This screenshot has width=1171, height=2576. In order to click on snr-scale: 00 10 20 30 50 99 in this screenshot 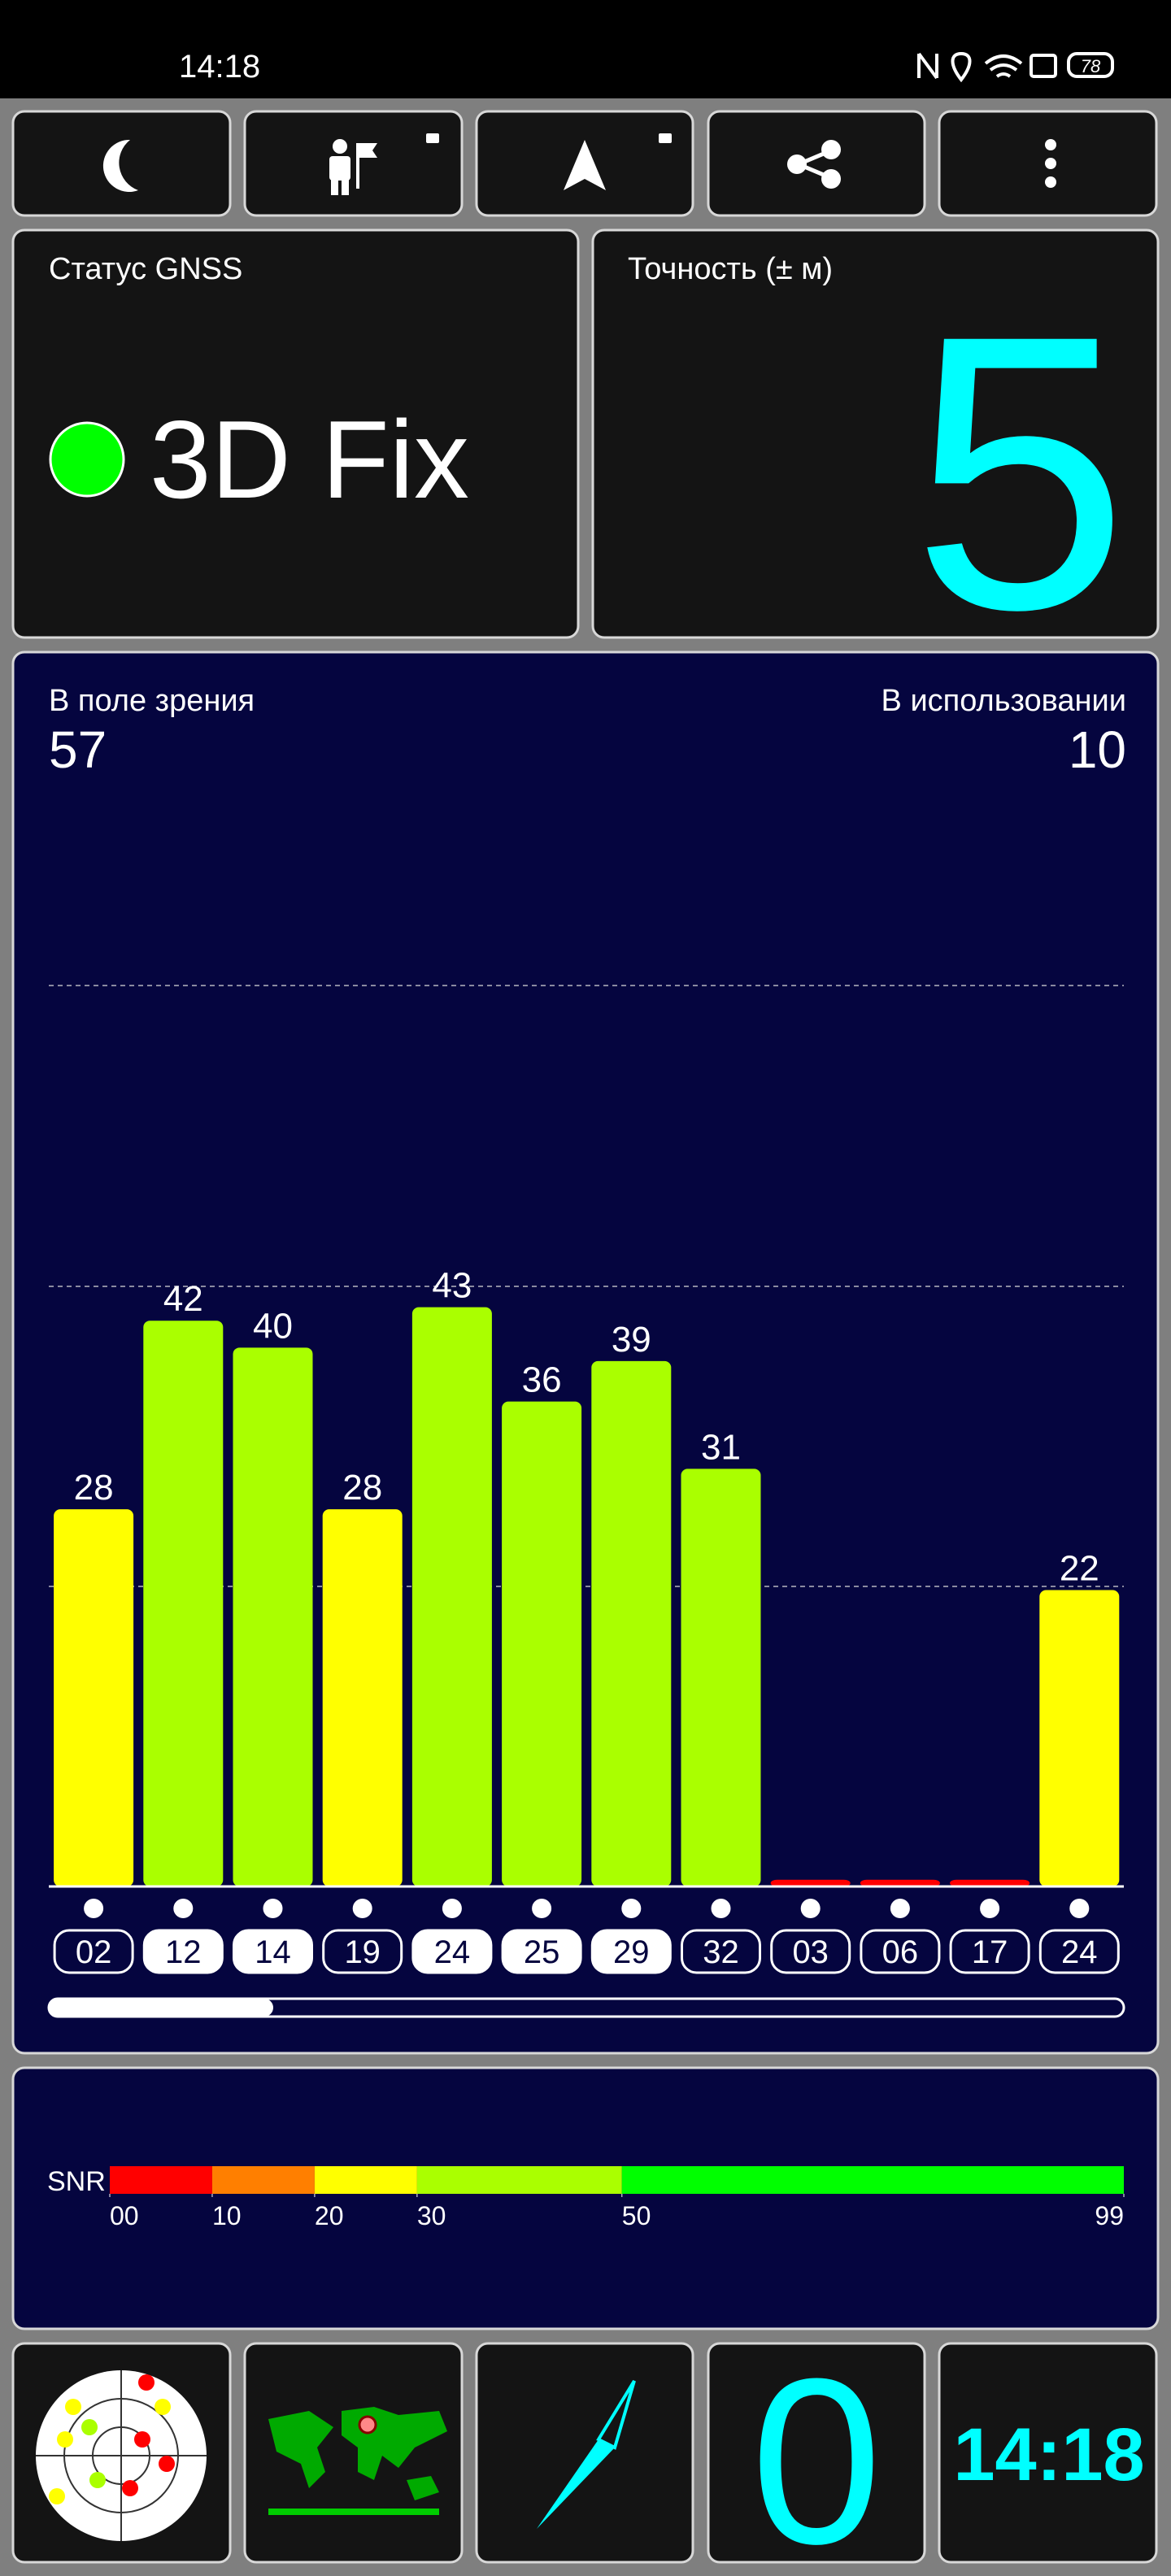, I will do `click(617, 2198)`.